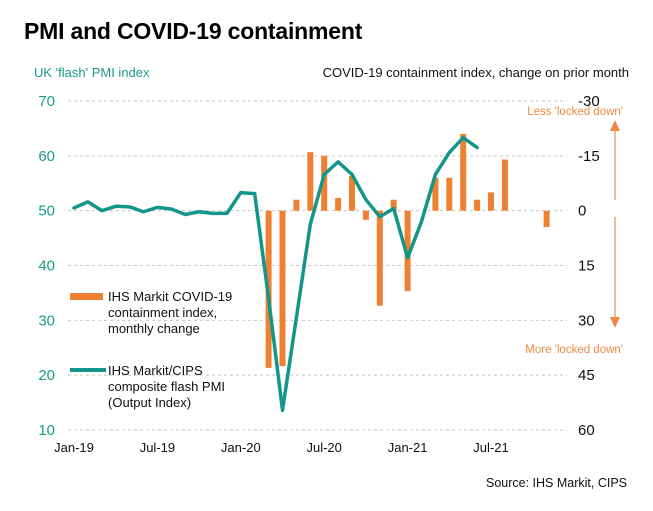 The width and height of the screenshot is (653, 511). I want to click on left-tick-label: 70, so click(46, 101).